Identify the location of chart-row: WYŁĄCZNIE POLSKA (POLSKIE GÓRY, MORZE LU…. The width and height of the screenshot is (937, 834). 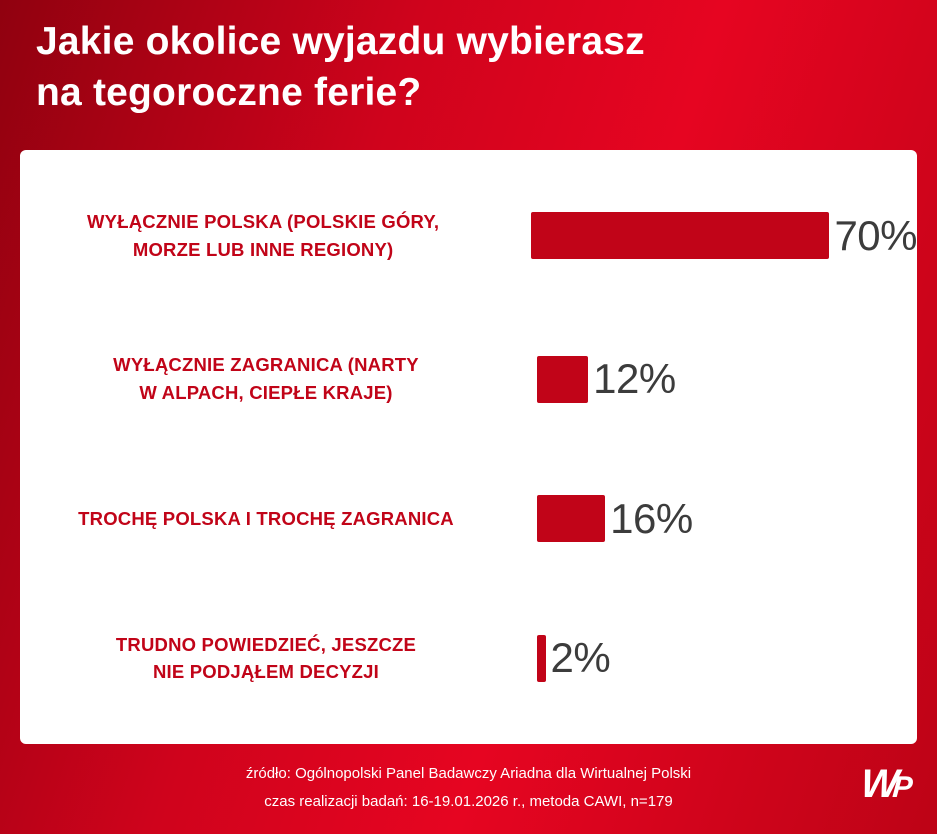
(468, 236).